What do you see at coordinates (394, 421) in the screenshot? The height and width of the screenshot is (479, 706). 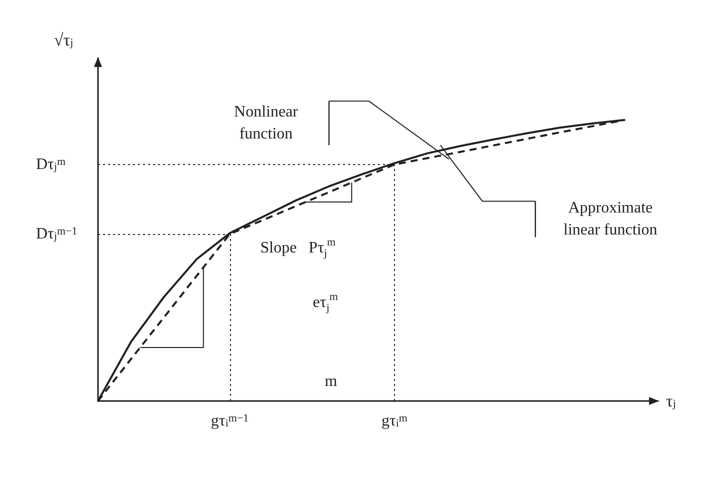 I see `x-tick-label: gτim` at bounding box center [394, 421].